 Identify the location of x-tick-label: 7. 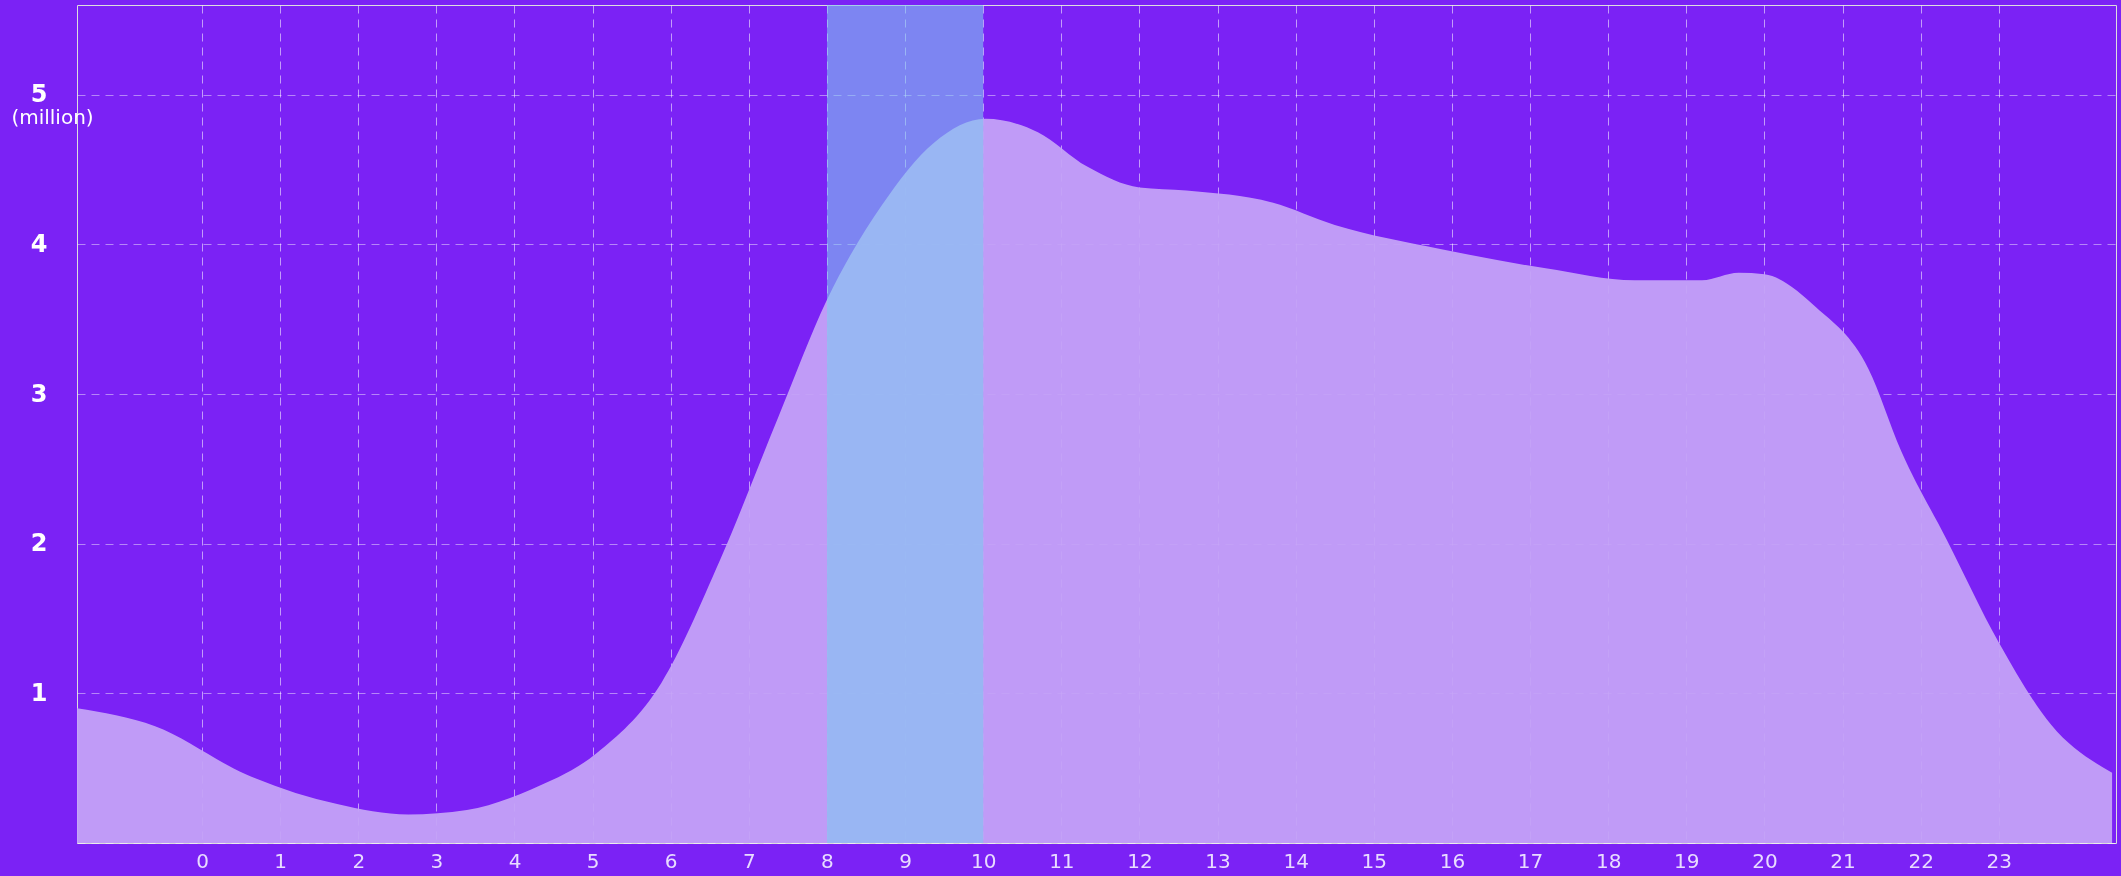
(749, 860).